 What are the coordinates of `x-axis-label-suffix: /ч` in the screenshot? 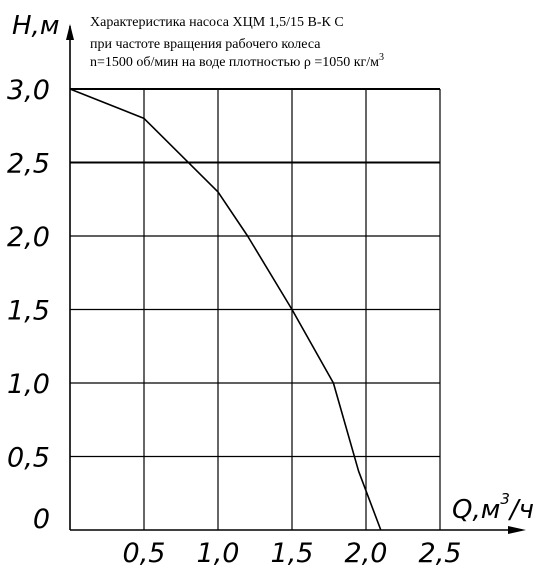 It's located at (521, 510).